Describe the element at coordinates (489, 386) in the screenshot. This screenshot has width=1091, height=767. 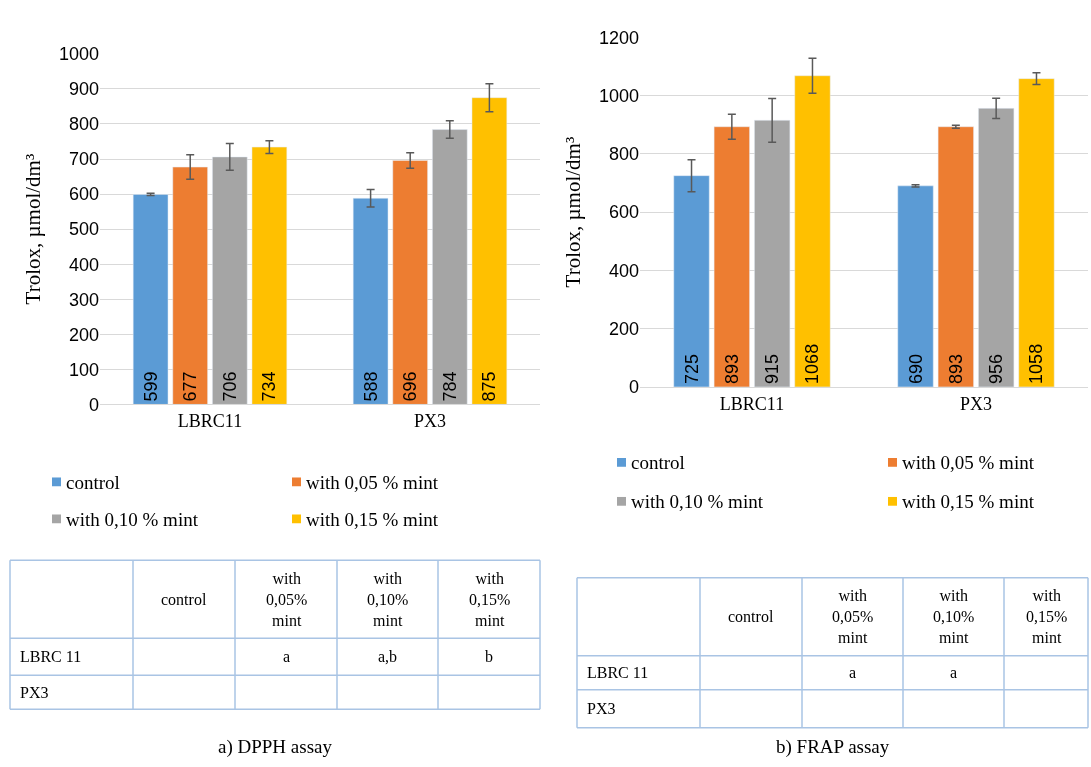
I see `data-label: 875` at that location.